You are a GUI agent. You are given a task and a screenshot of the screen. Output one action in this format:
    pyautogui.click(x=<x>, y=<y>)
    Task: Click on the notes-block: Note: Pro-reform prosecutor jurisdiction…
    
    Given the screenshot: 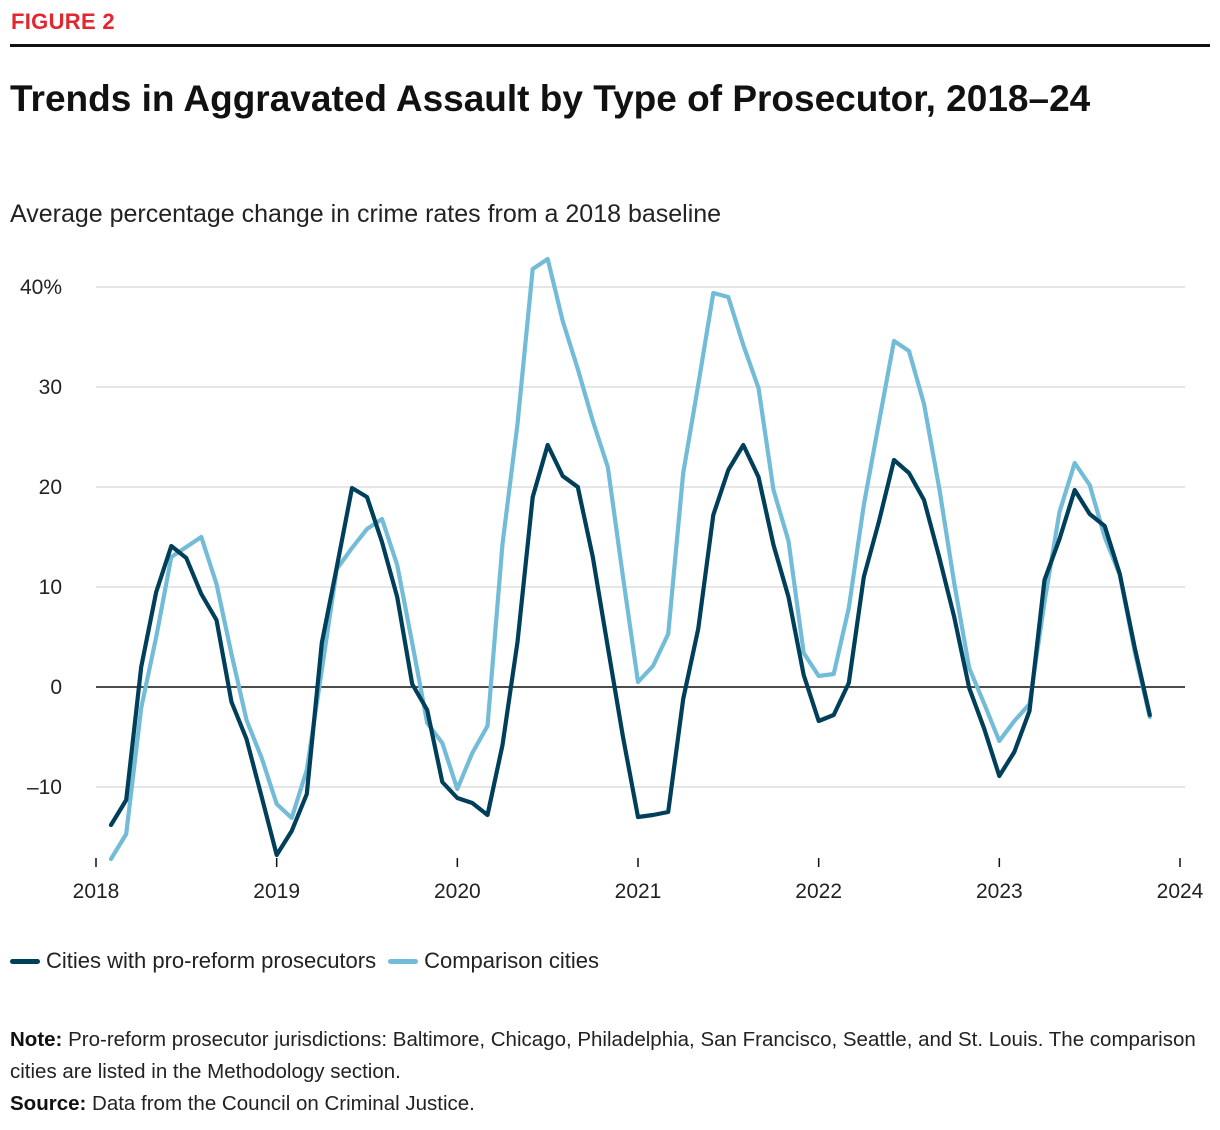 What is the action you would take?
    pyautogui.click(x=612, y=1072)
    